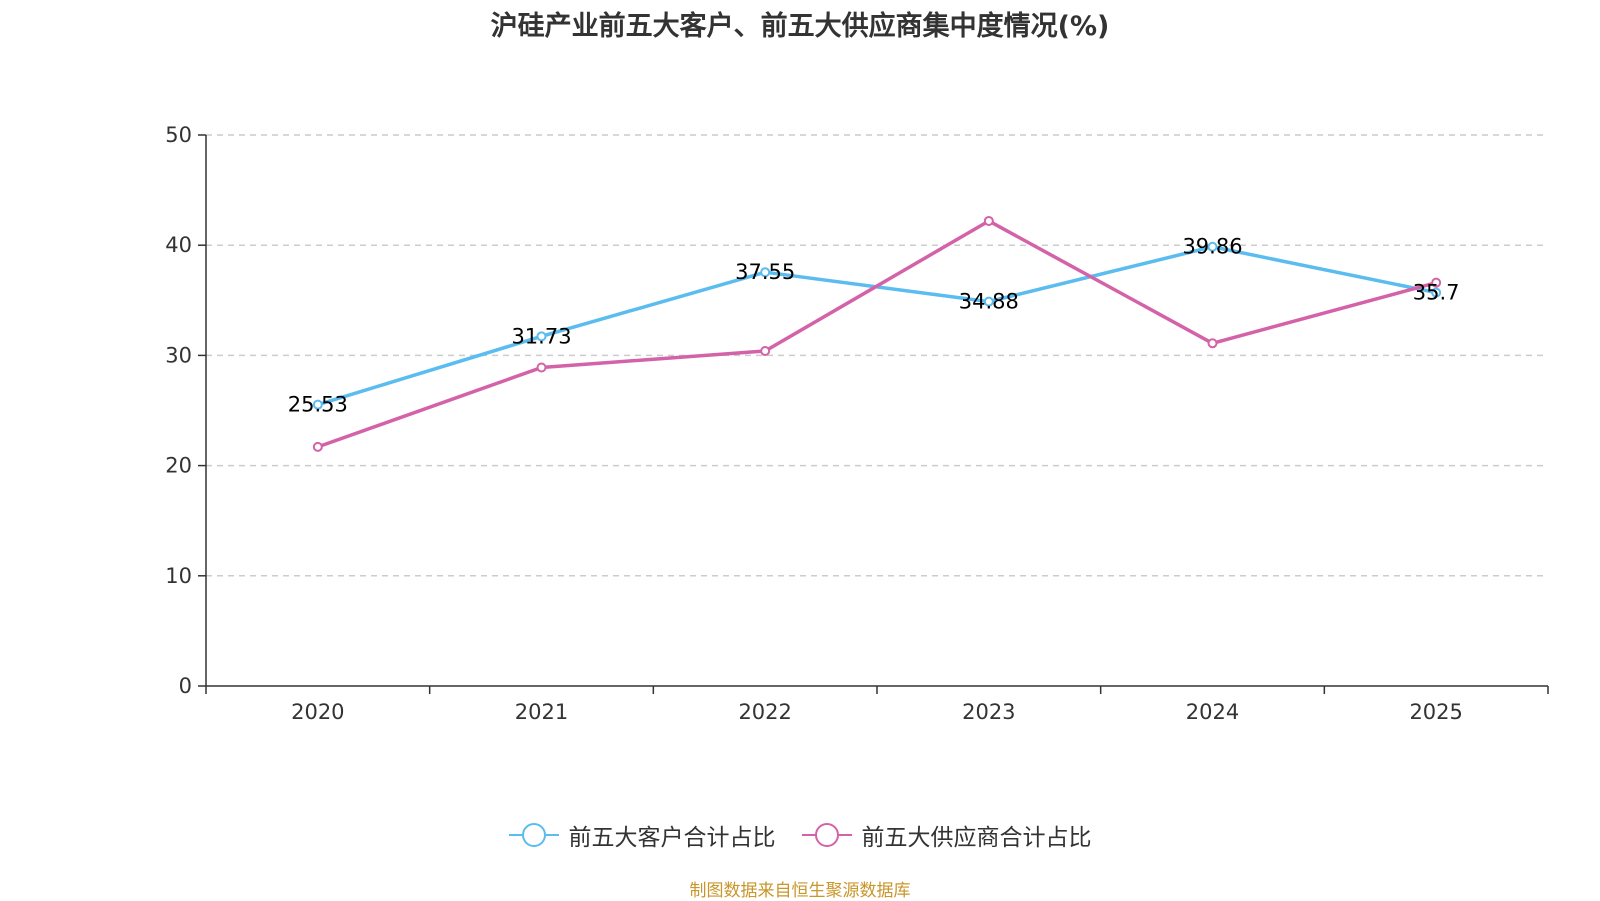 The width and height of the screenshot is (1600, 901). I want to click on y-tick-label: 40, so click(178, 245).